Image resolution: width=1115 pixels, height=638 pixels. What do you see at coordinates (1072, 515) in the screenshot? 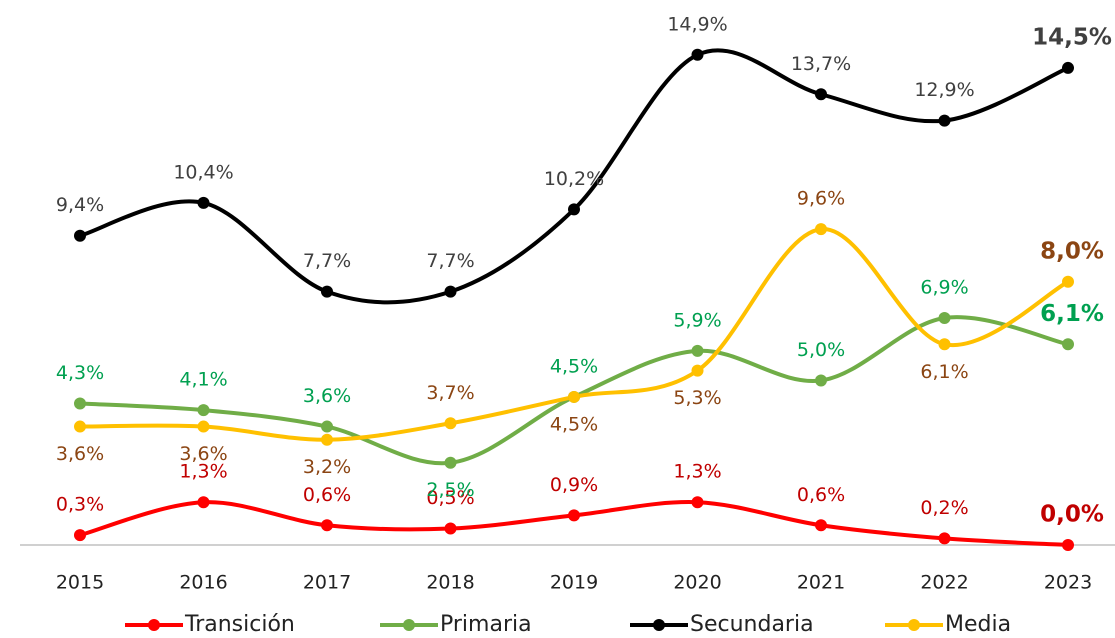
I see `data-label: 0,0%` at bounding box center [1072, 515].